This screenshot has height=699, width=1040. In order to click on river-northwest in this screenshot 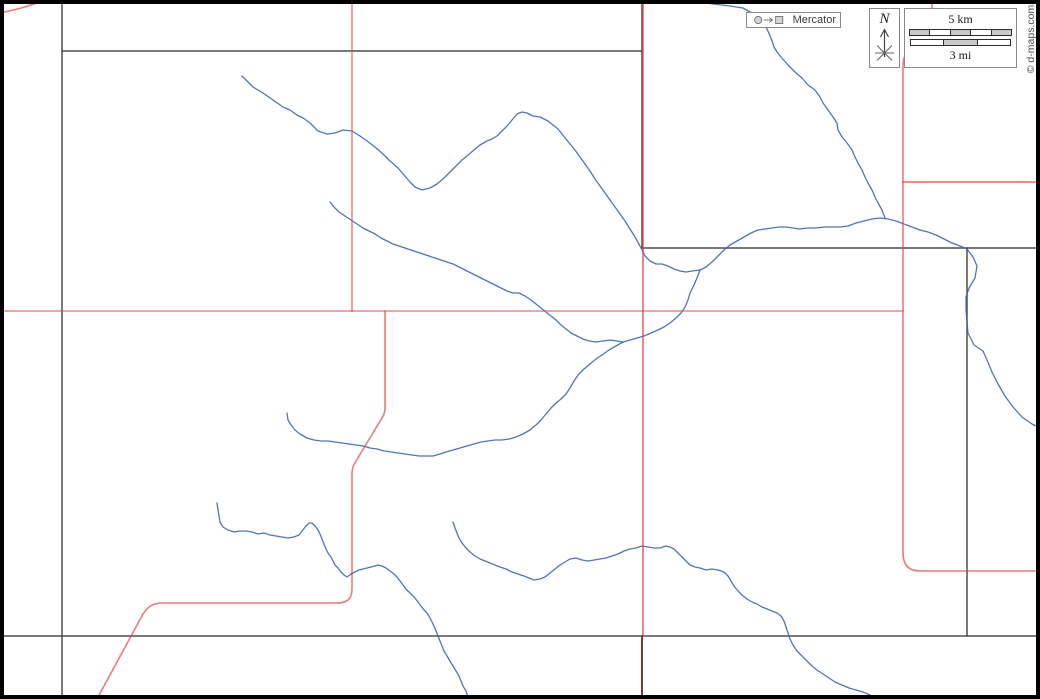, I will do `click(471, 174)`.